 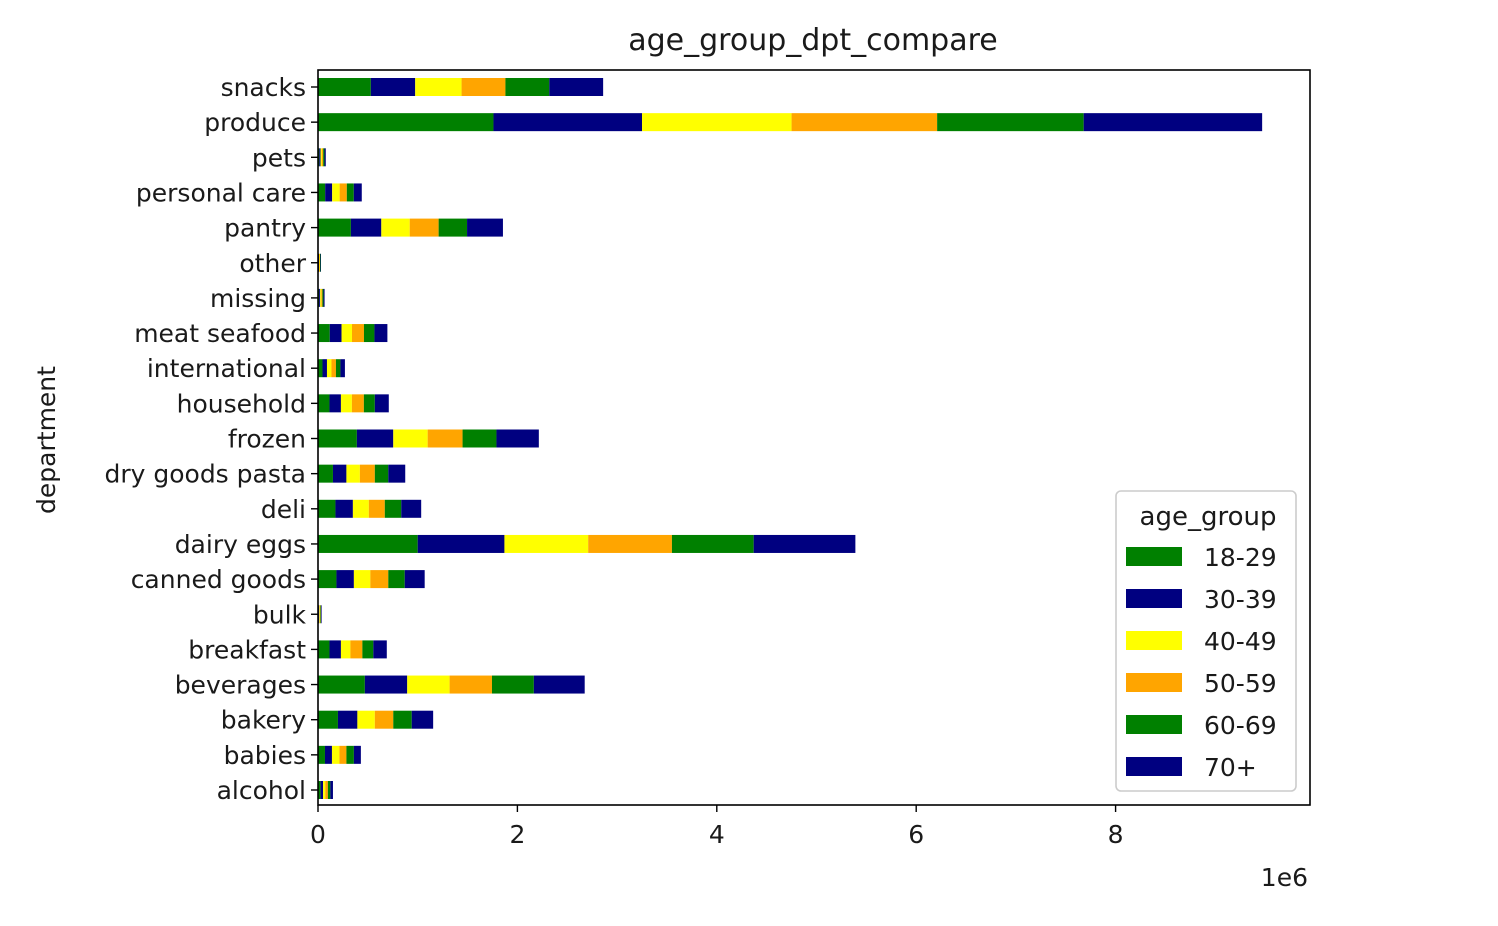 What do you see at coordinates (226, 368) in the screenshot?
I see `y-tick-label: international` at bounding box center [226, 368].